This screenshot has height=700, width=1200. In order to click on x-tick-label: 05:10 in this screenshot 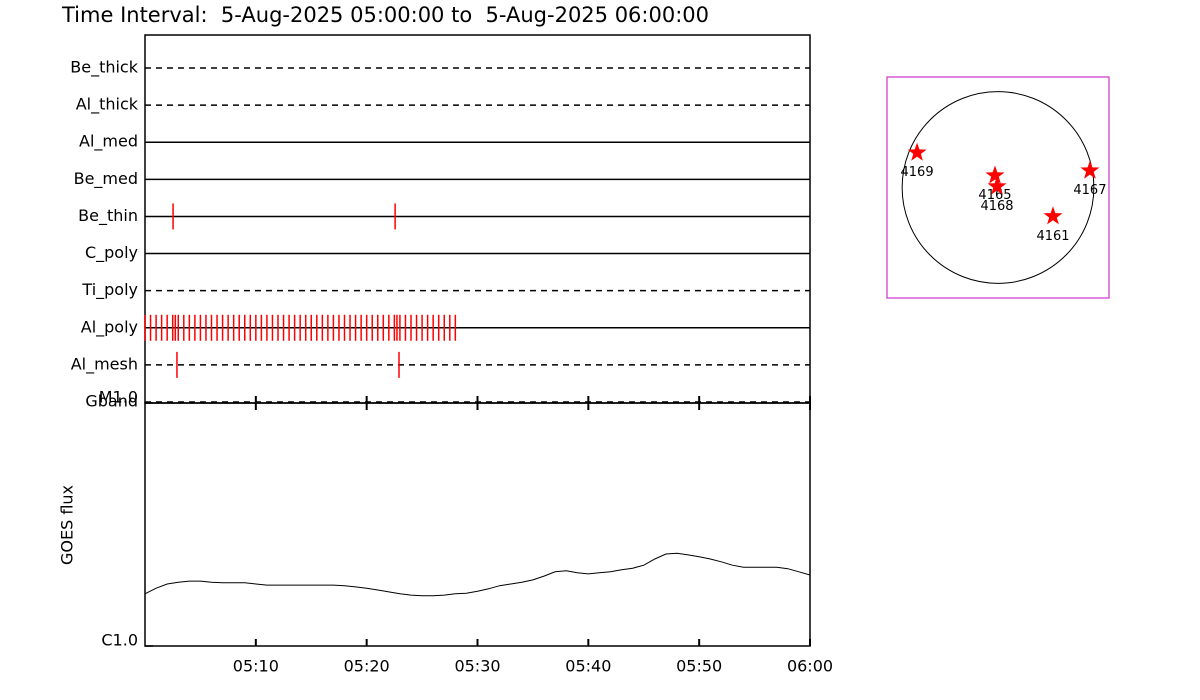, I will do `click(256, 666)`.